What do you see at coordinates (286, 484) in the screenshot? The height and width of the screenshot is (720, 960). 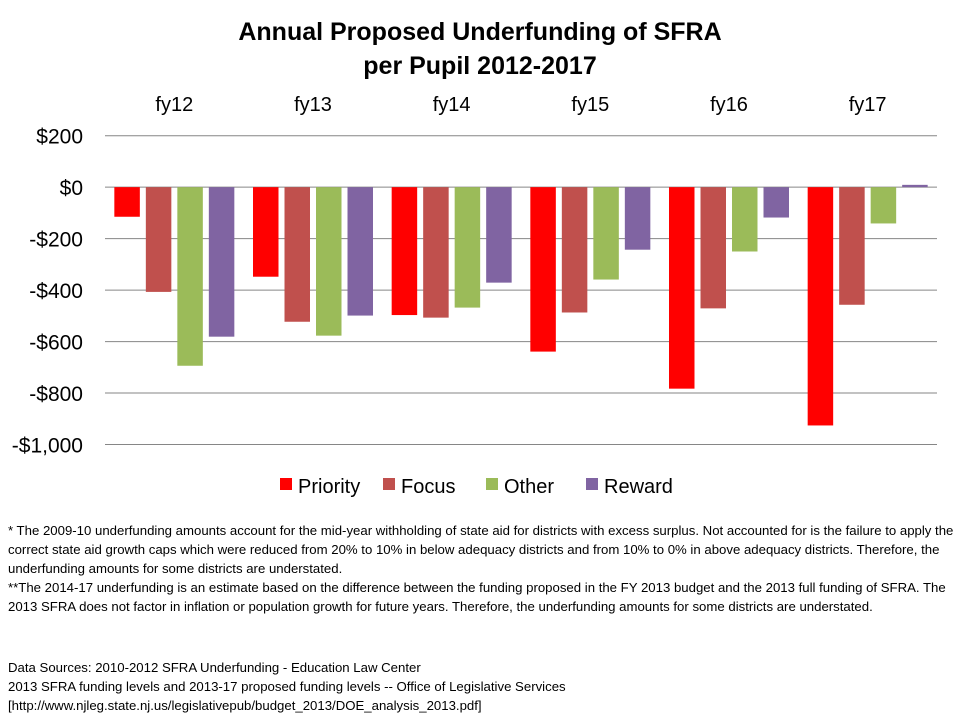 I see `legend-swatch-priority` at bounding box center [286, 484].